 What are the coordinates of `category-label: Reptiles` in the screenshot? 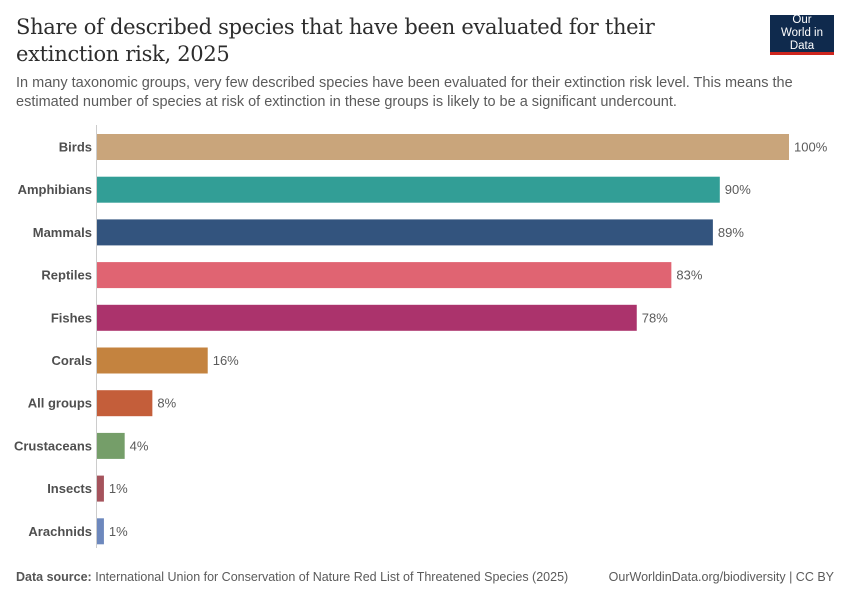 It's located at (66, 275).